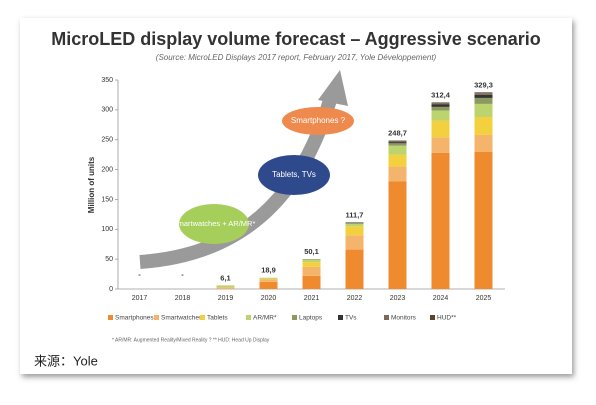 The image size is (596, 405). What do you see at coordinates (134, 318) in the screenshot?
I see `legend-label: Smartphones` at bounding box center [134, 318].